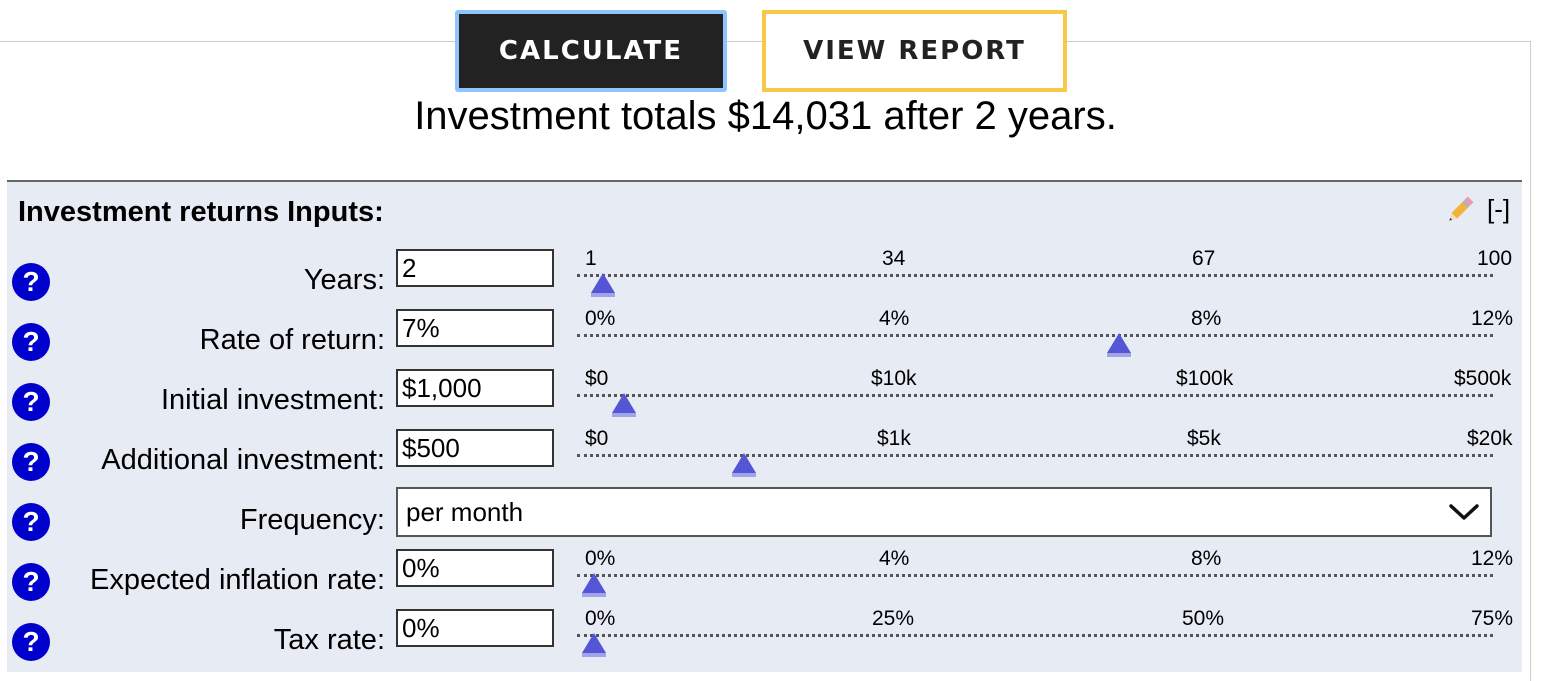  What do you see at coordinates (272, 400) in the screenshot?
I see `initial-investment-label: Initial investment:` at bounding box center [272, 400].